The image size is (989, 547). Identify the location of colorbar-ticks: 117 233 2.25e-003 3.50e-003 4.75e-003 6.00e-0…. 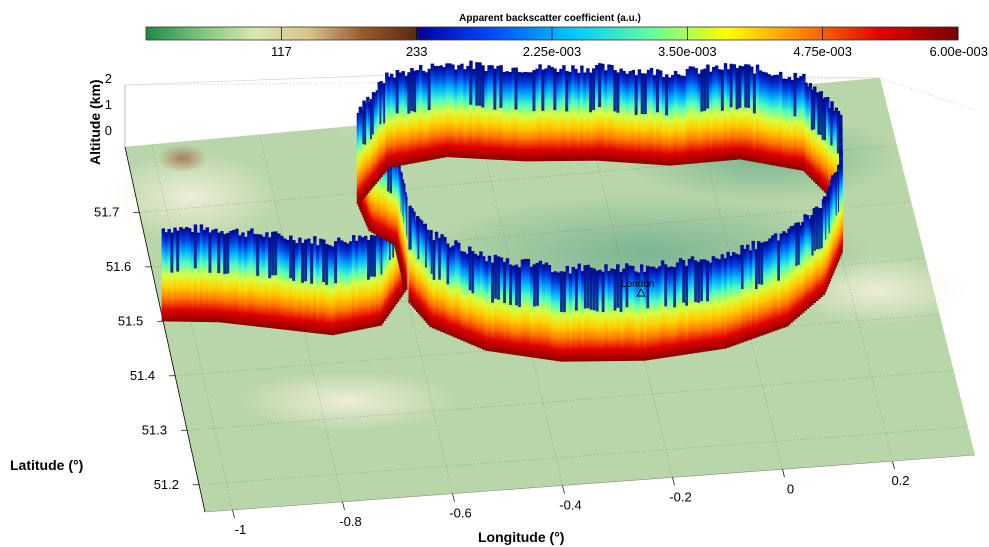
(629, 43).